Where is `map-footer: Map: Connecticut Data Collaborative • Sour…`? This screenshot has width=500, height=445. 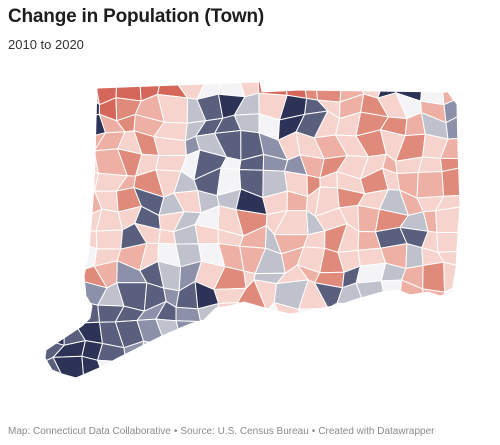
map-footer: Map: Connecticut Data Collaborative • Sour… is located at coordinates (221, 431).